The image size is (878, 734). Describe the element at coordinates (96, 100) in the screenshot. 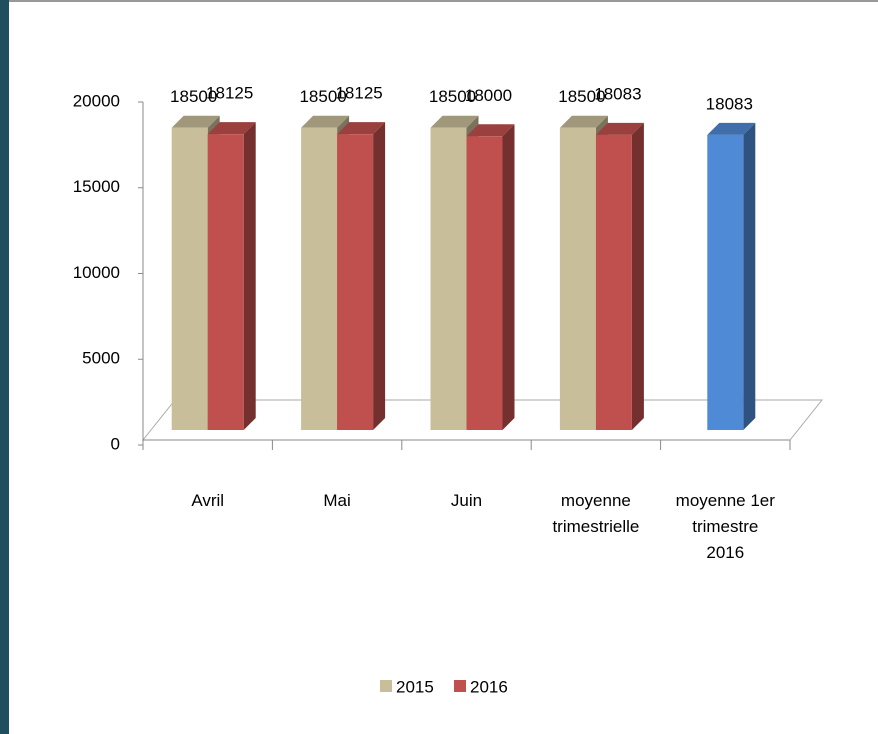

I see `y-tick-label: 20000` at that location.